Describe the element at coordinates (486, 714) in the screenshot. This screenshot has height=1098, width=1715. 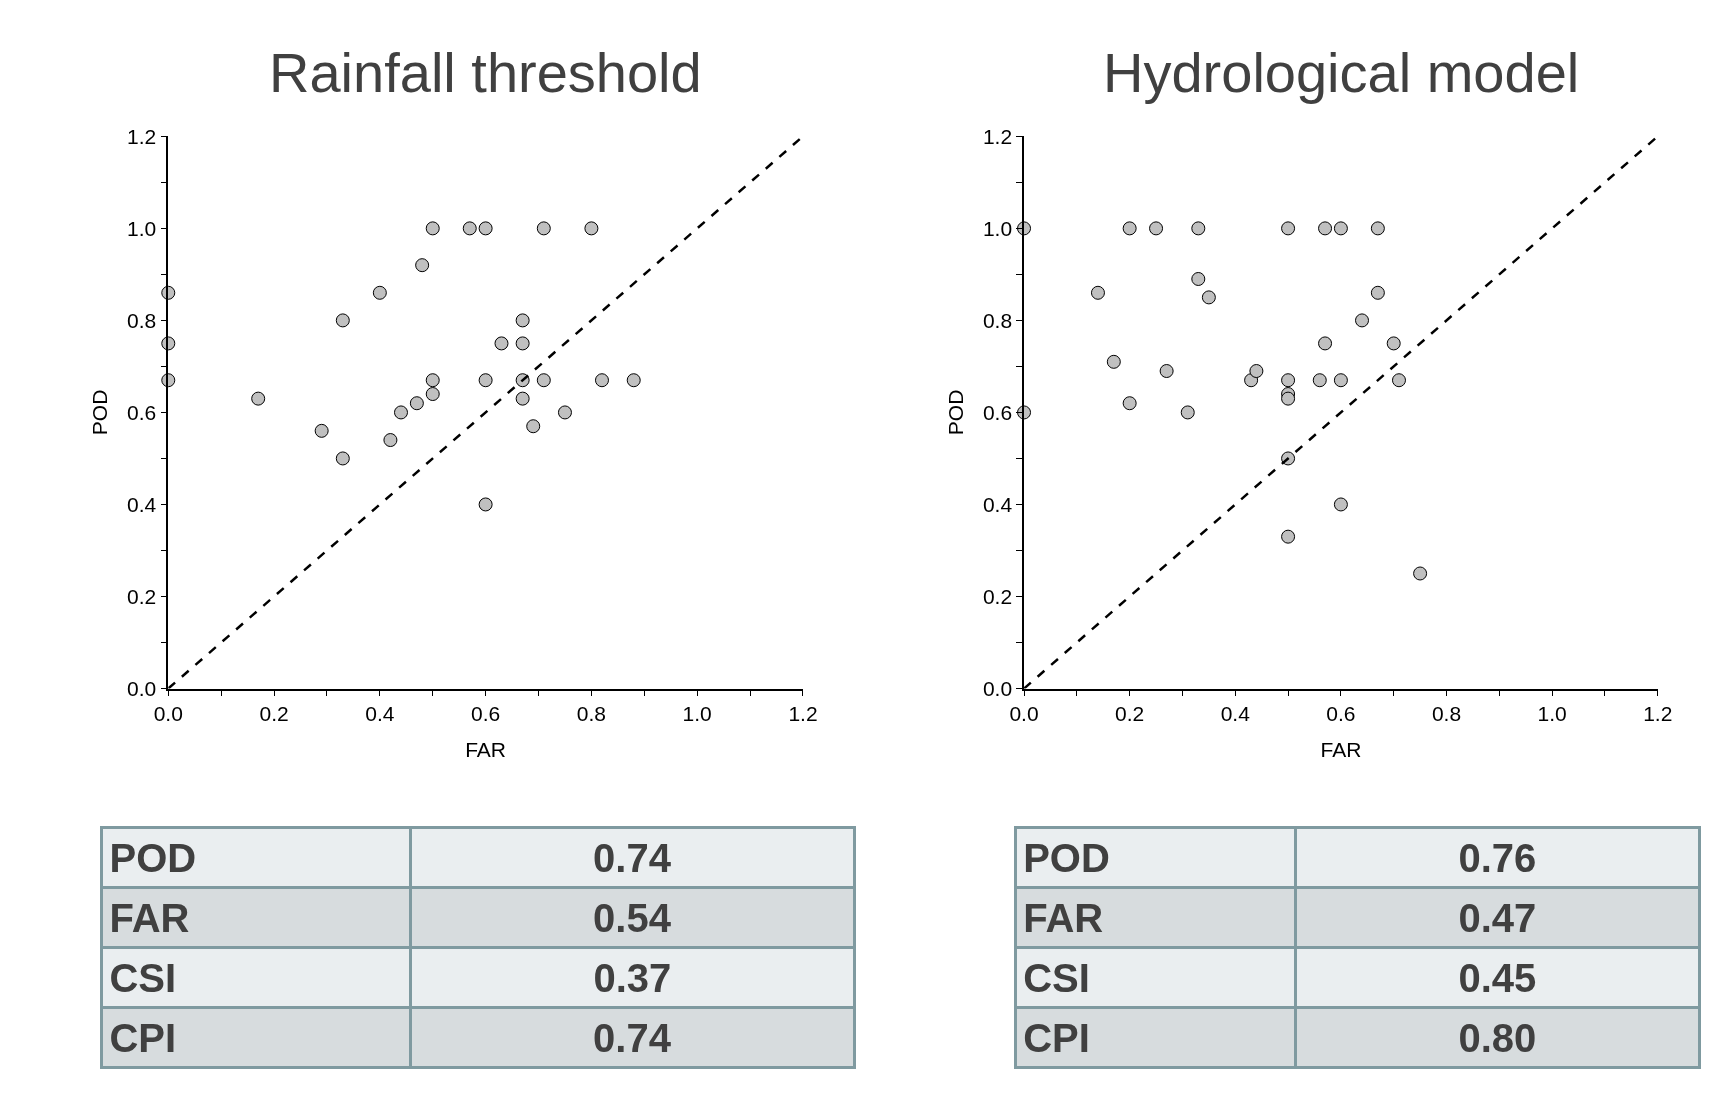
I see `x-tick-label: 0.6` at that location.